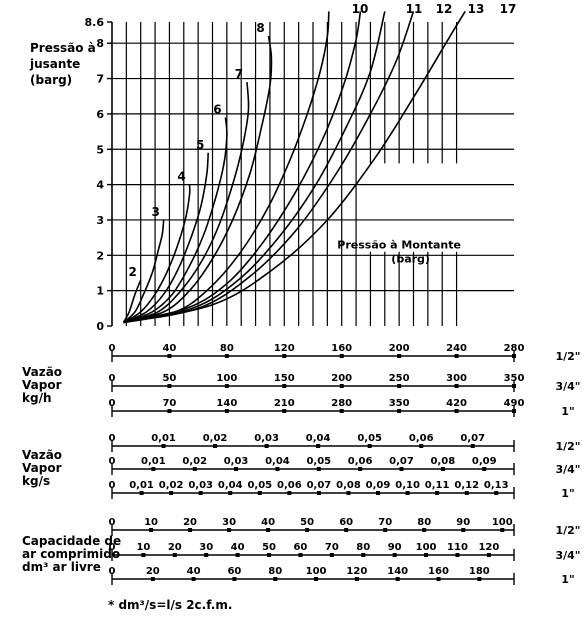 The height and width of the screenshot is (618, 584). I want to click on scale-row: 0 10 20 30 40 50 60 70 80 90 100 1/2", so click(345, 527).